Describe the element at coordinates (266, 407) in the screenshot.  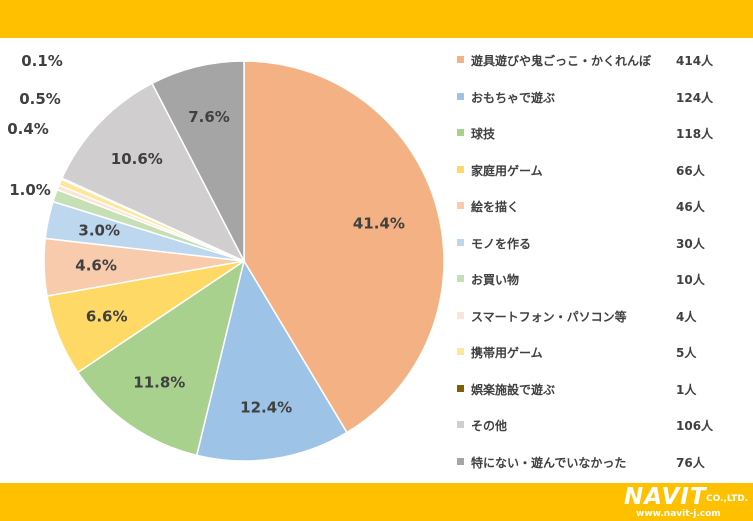
I see `slice-percent-label: 12.4%` at that location.